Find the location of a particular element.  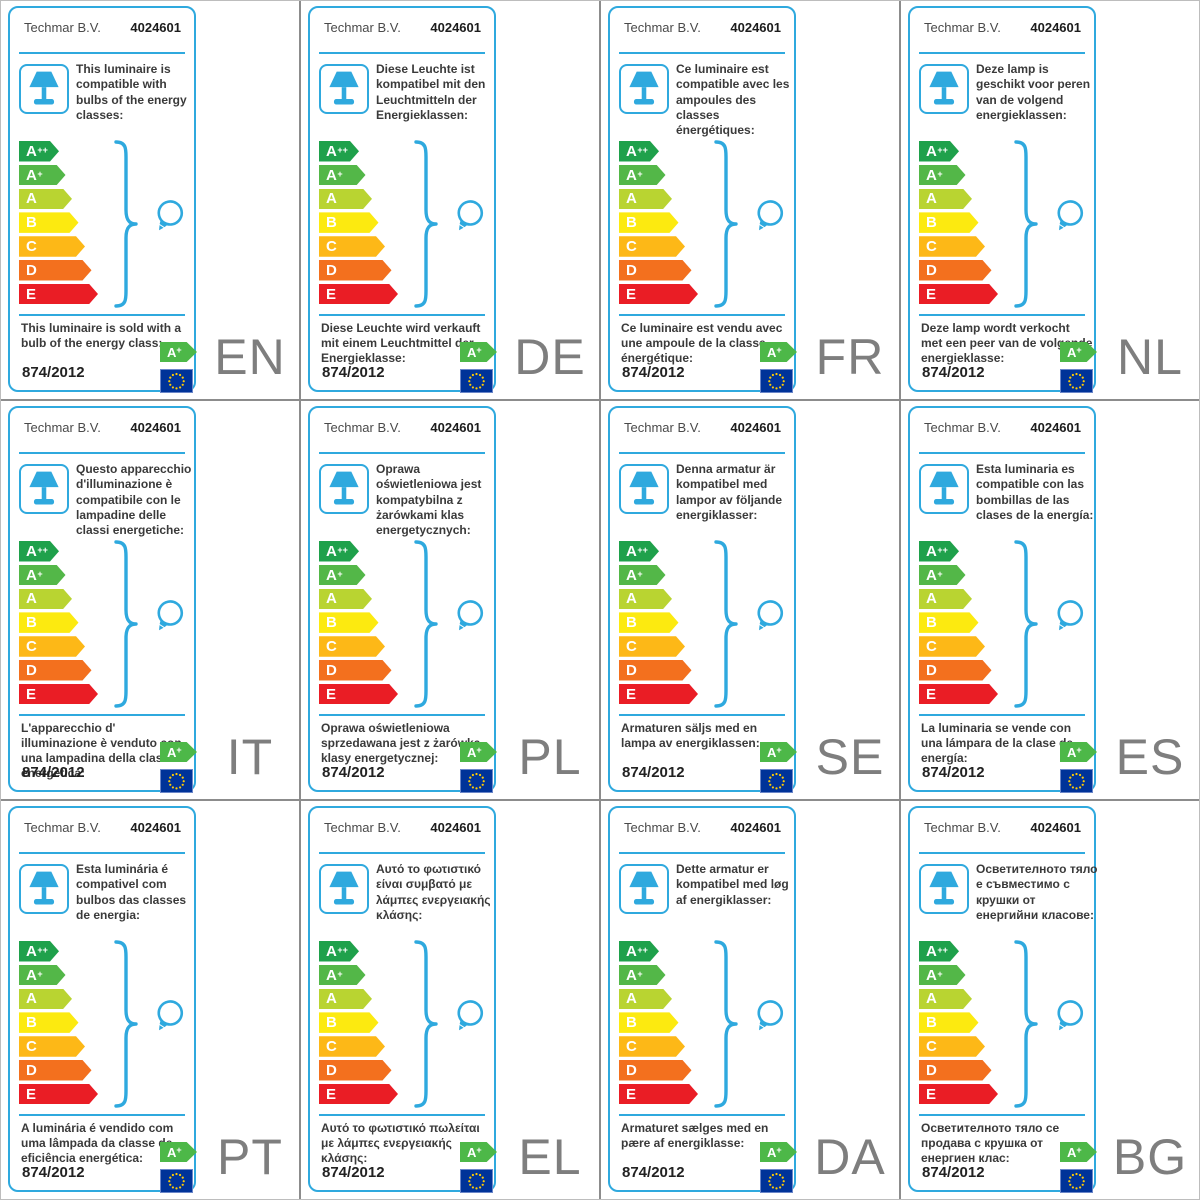

language-code: ES is located at coordinates (1150, 757).